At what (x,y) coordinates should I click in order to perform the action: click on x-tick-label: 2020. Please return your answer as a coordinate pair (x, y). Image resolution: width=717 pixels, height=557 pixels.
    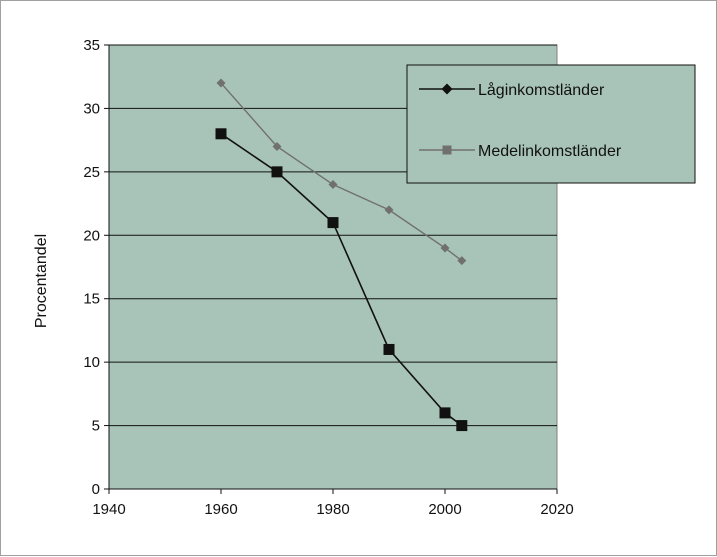
    Looking at the image, I should click on (556, 509).